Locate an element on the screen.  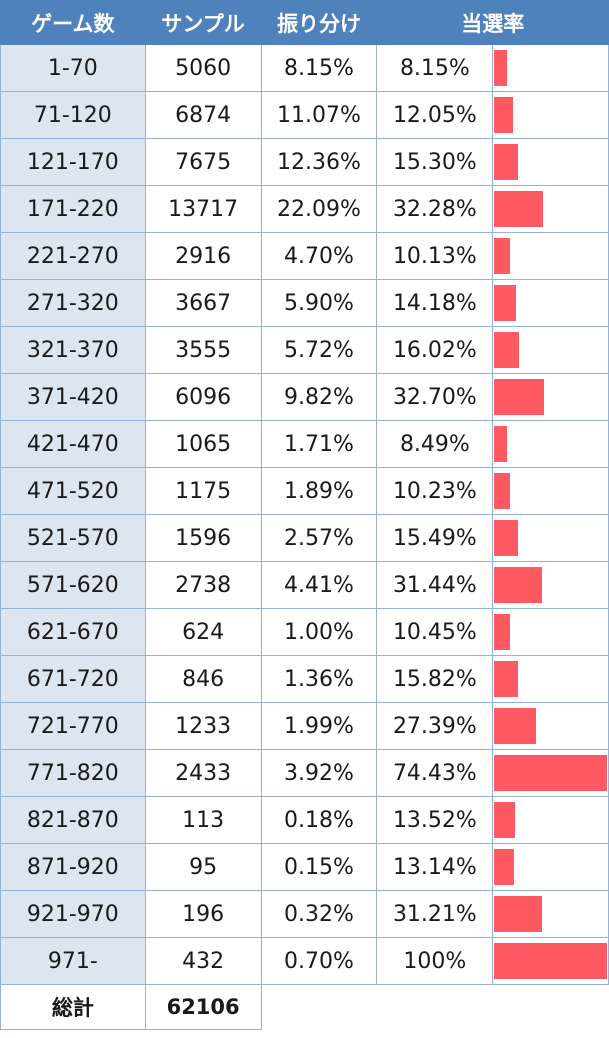
share-cell: 0.70% is located at coordinates (319, 961).